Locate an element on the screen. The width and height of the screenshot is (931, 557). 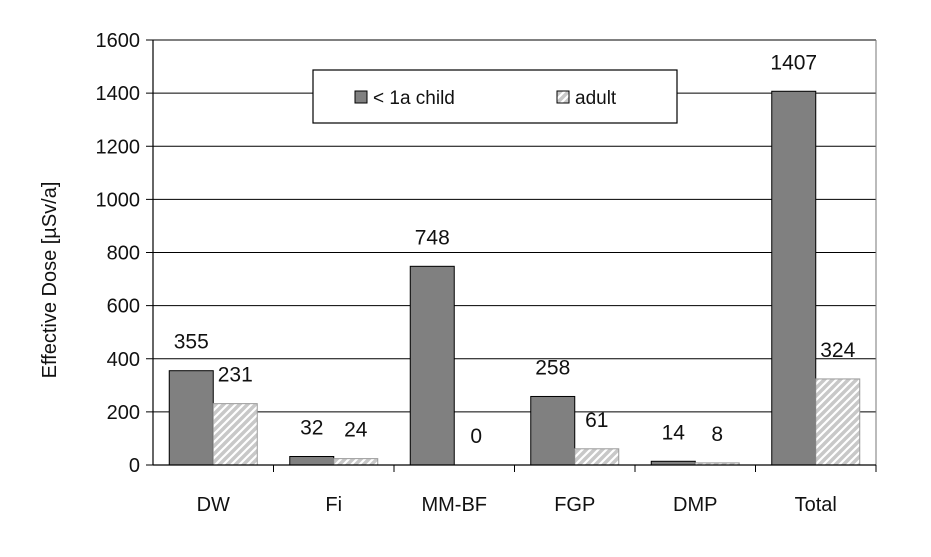
y-tick-label: 1400 is located at coordinates (118, 94).